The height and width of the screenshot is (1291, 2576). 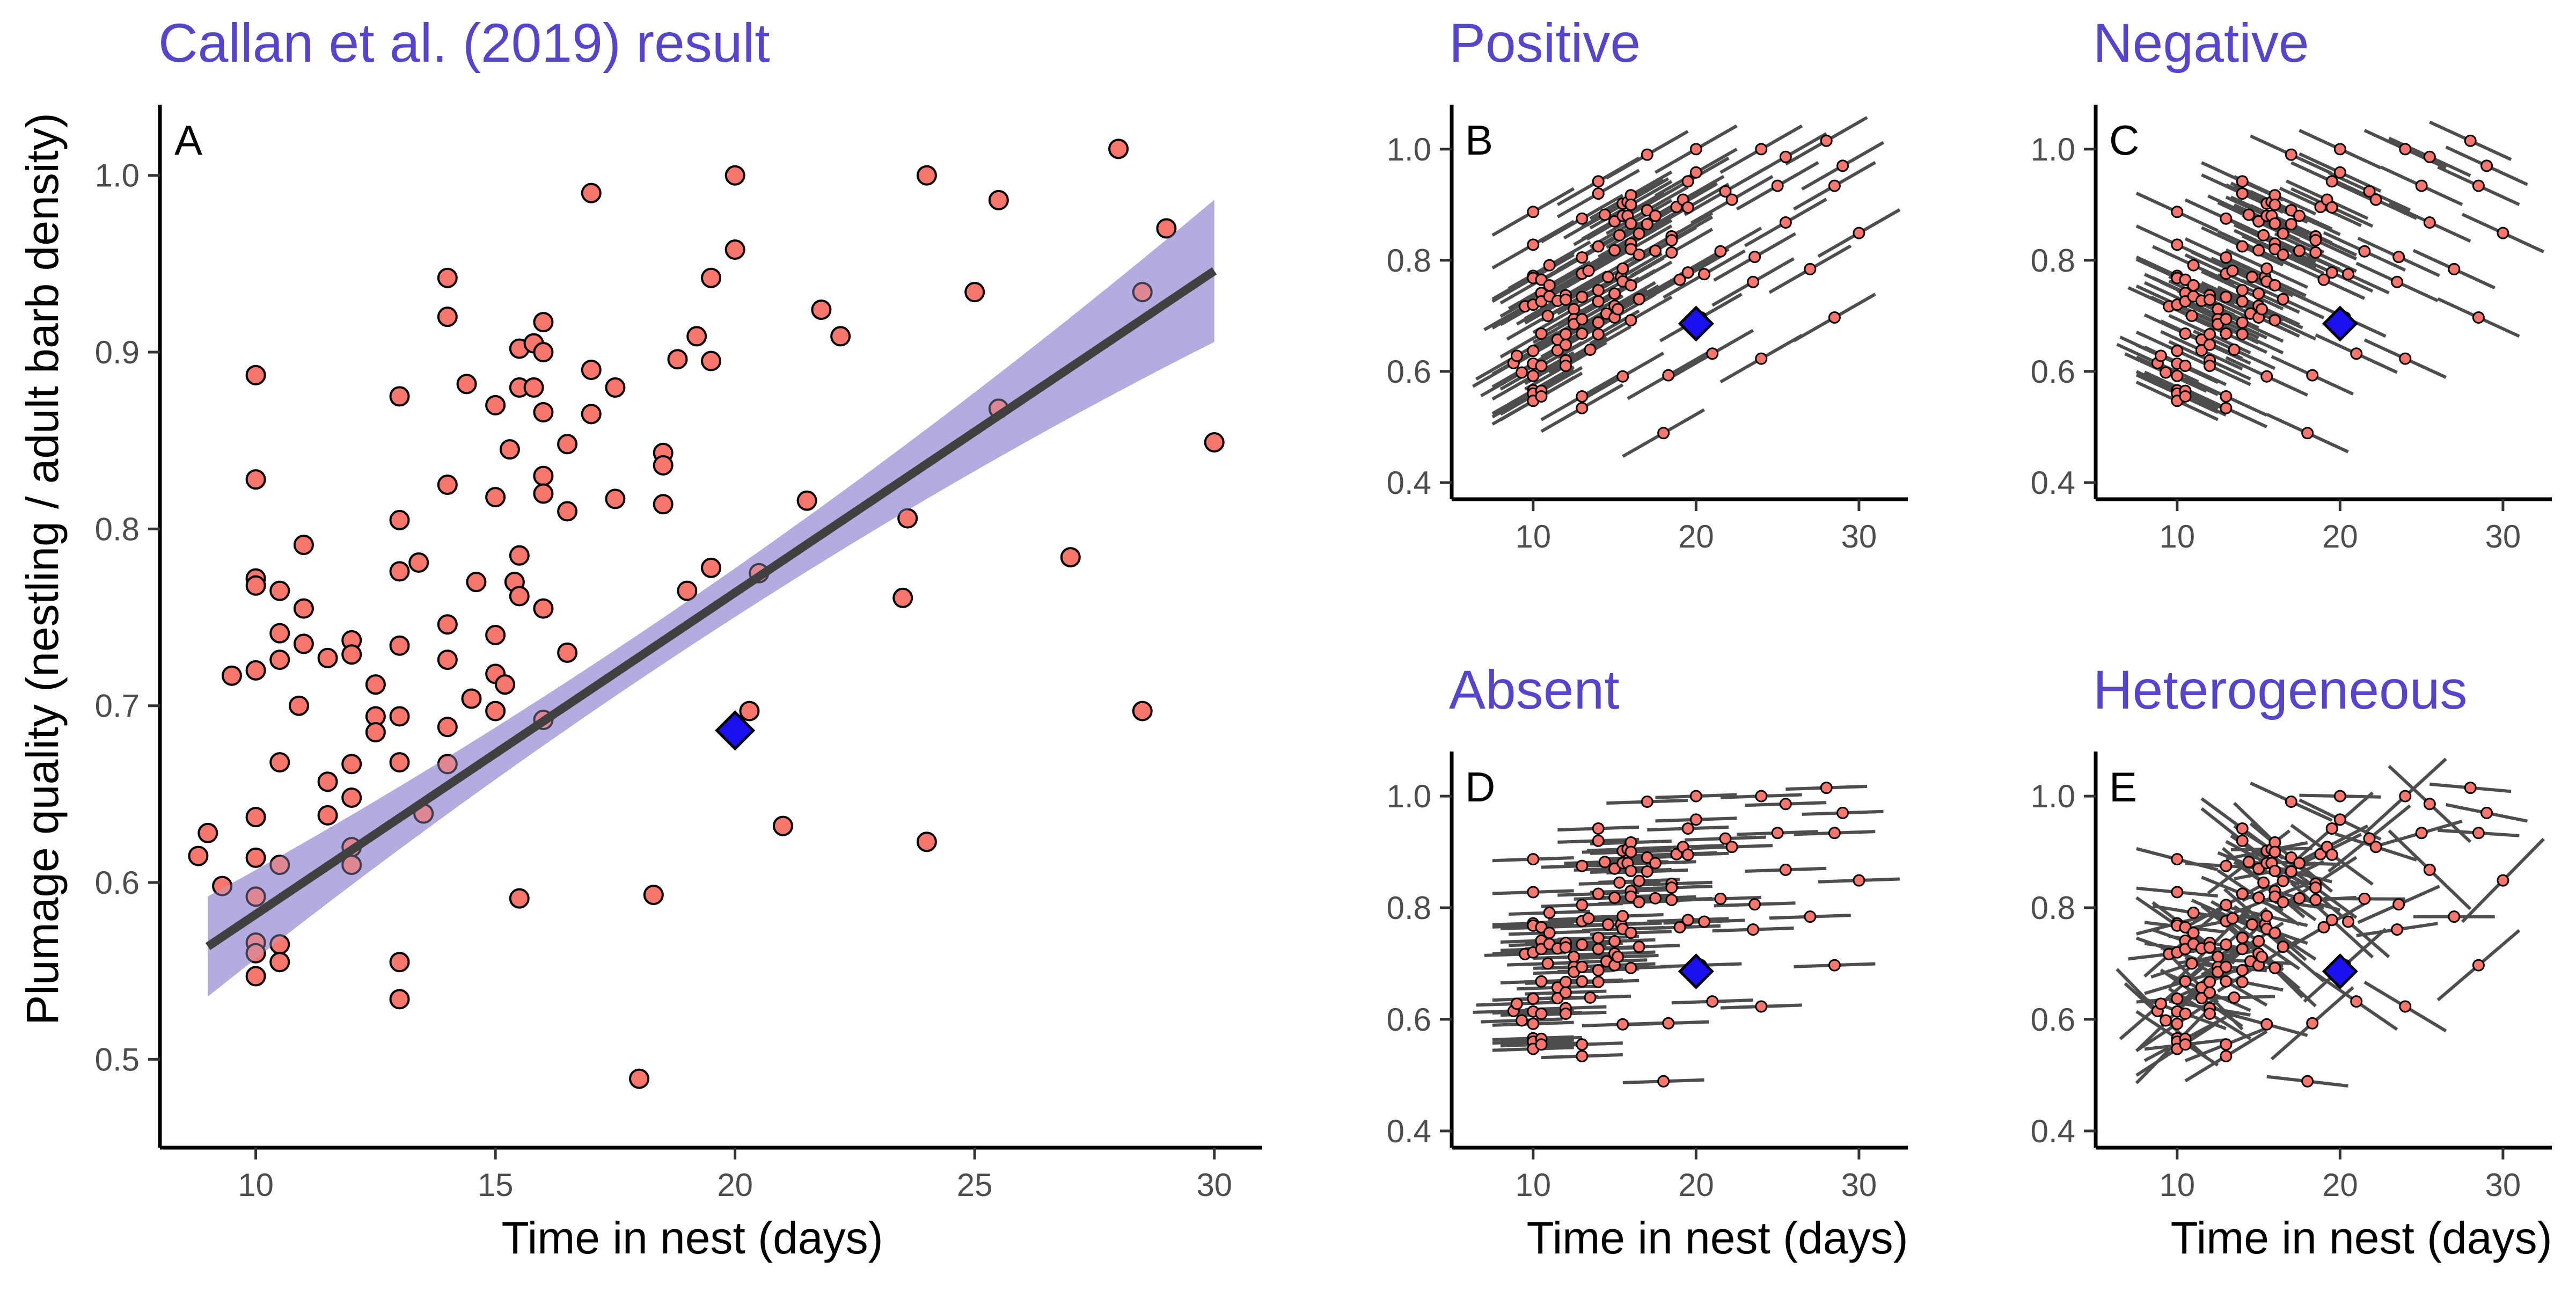 I want to click on panel-b-label: B, so click(x=1479, y=140).